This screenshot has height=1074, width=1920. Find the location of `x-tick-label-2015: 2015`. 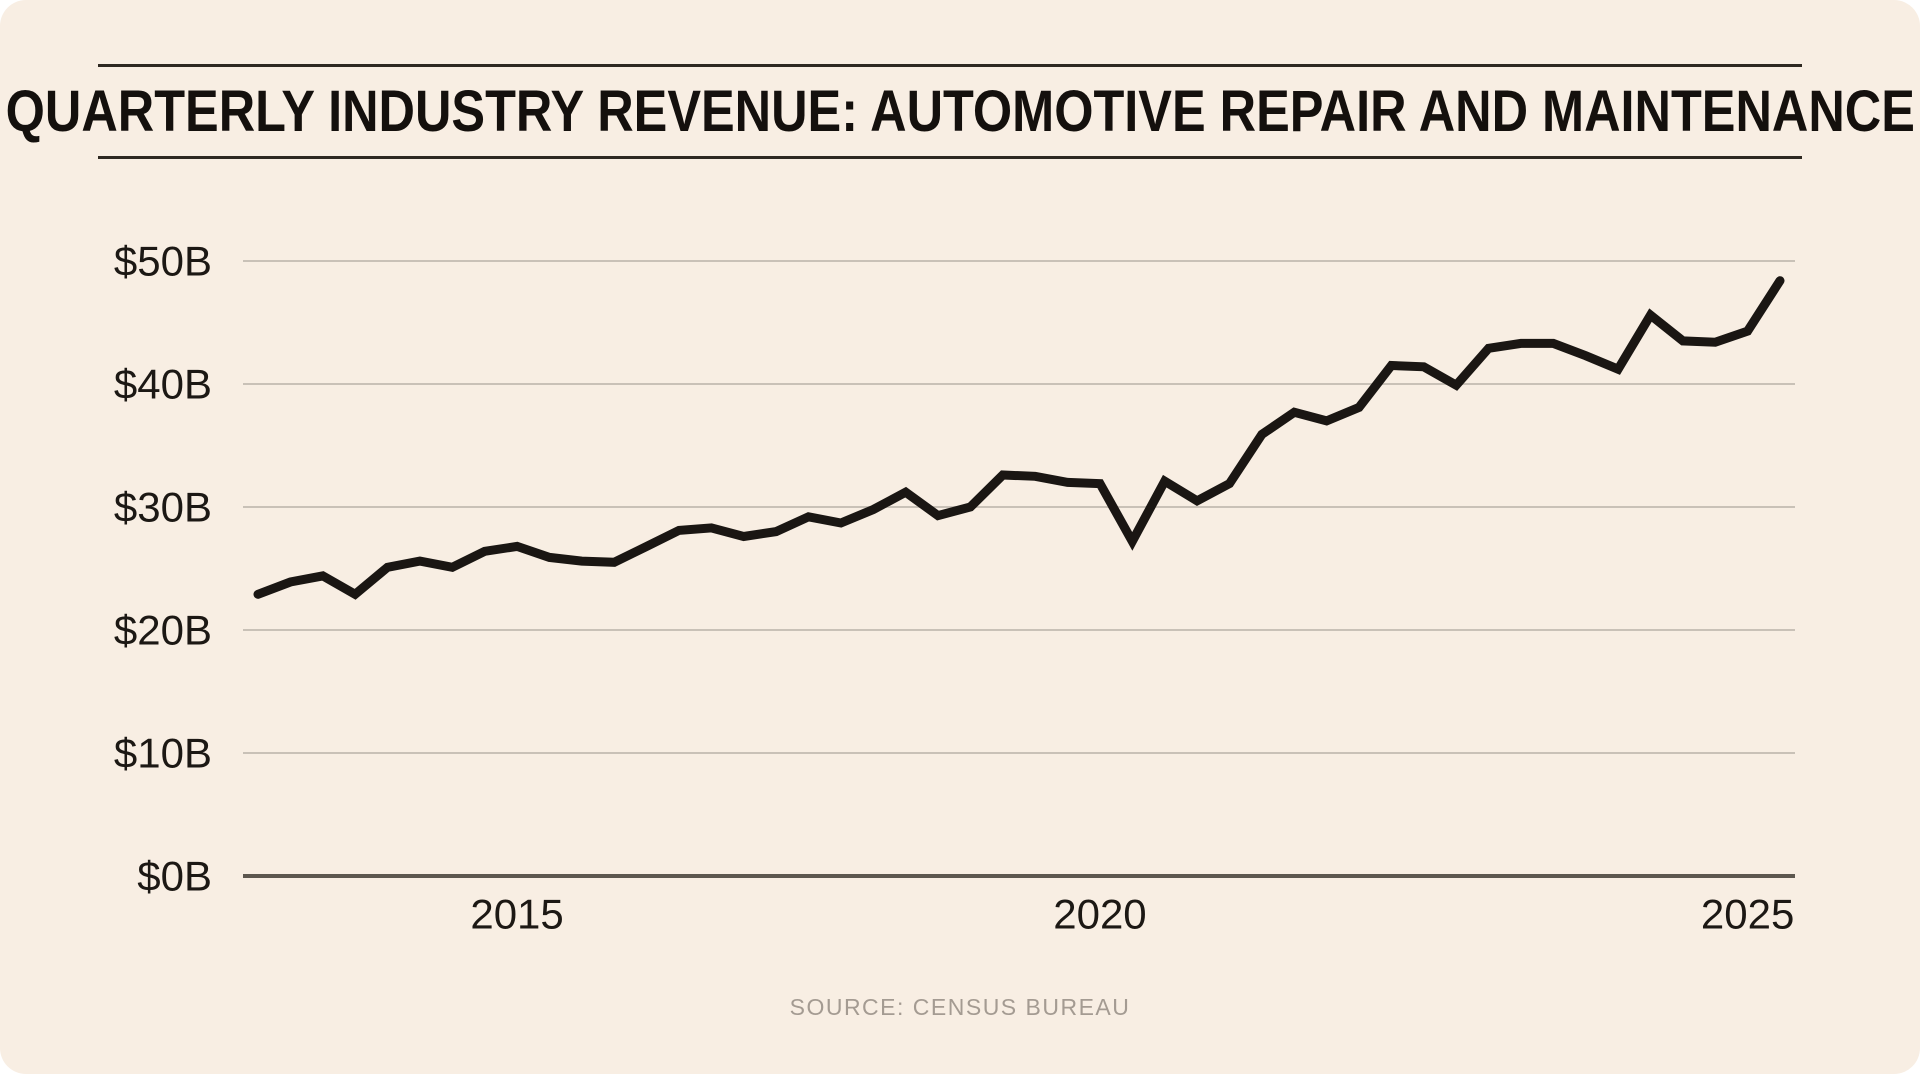

x-tick-label-2015: 2015 is located at coordinates (516, 914).